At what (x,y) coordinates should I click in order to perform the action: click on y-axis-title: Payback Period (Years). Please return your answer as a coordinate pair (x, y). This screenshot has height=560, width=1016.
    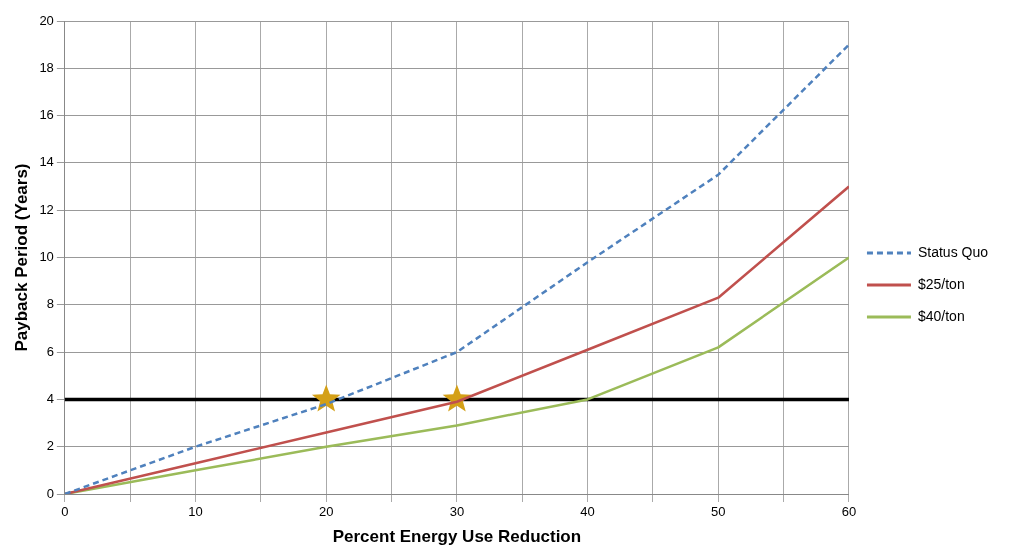
    Looking at the image, I should click on (21, 257).